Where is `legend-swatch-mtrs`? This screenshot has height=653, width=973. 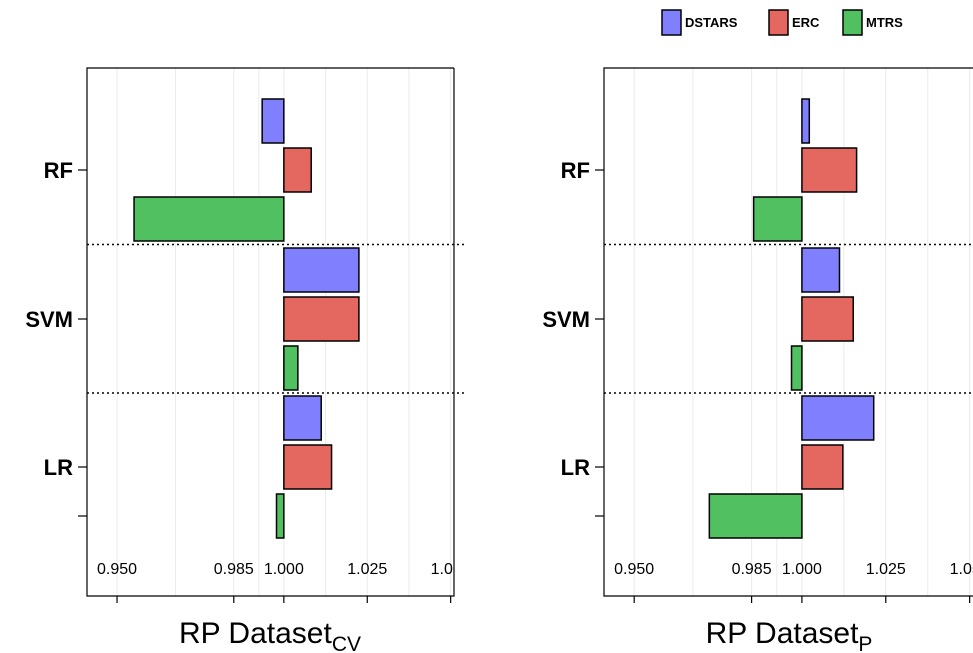 legend-swatch-mtrs is located at coordinates (852, 22).